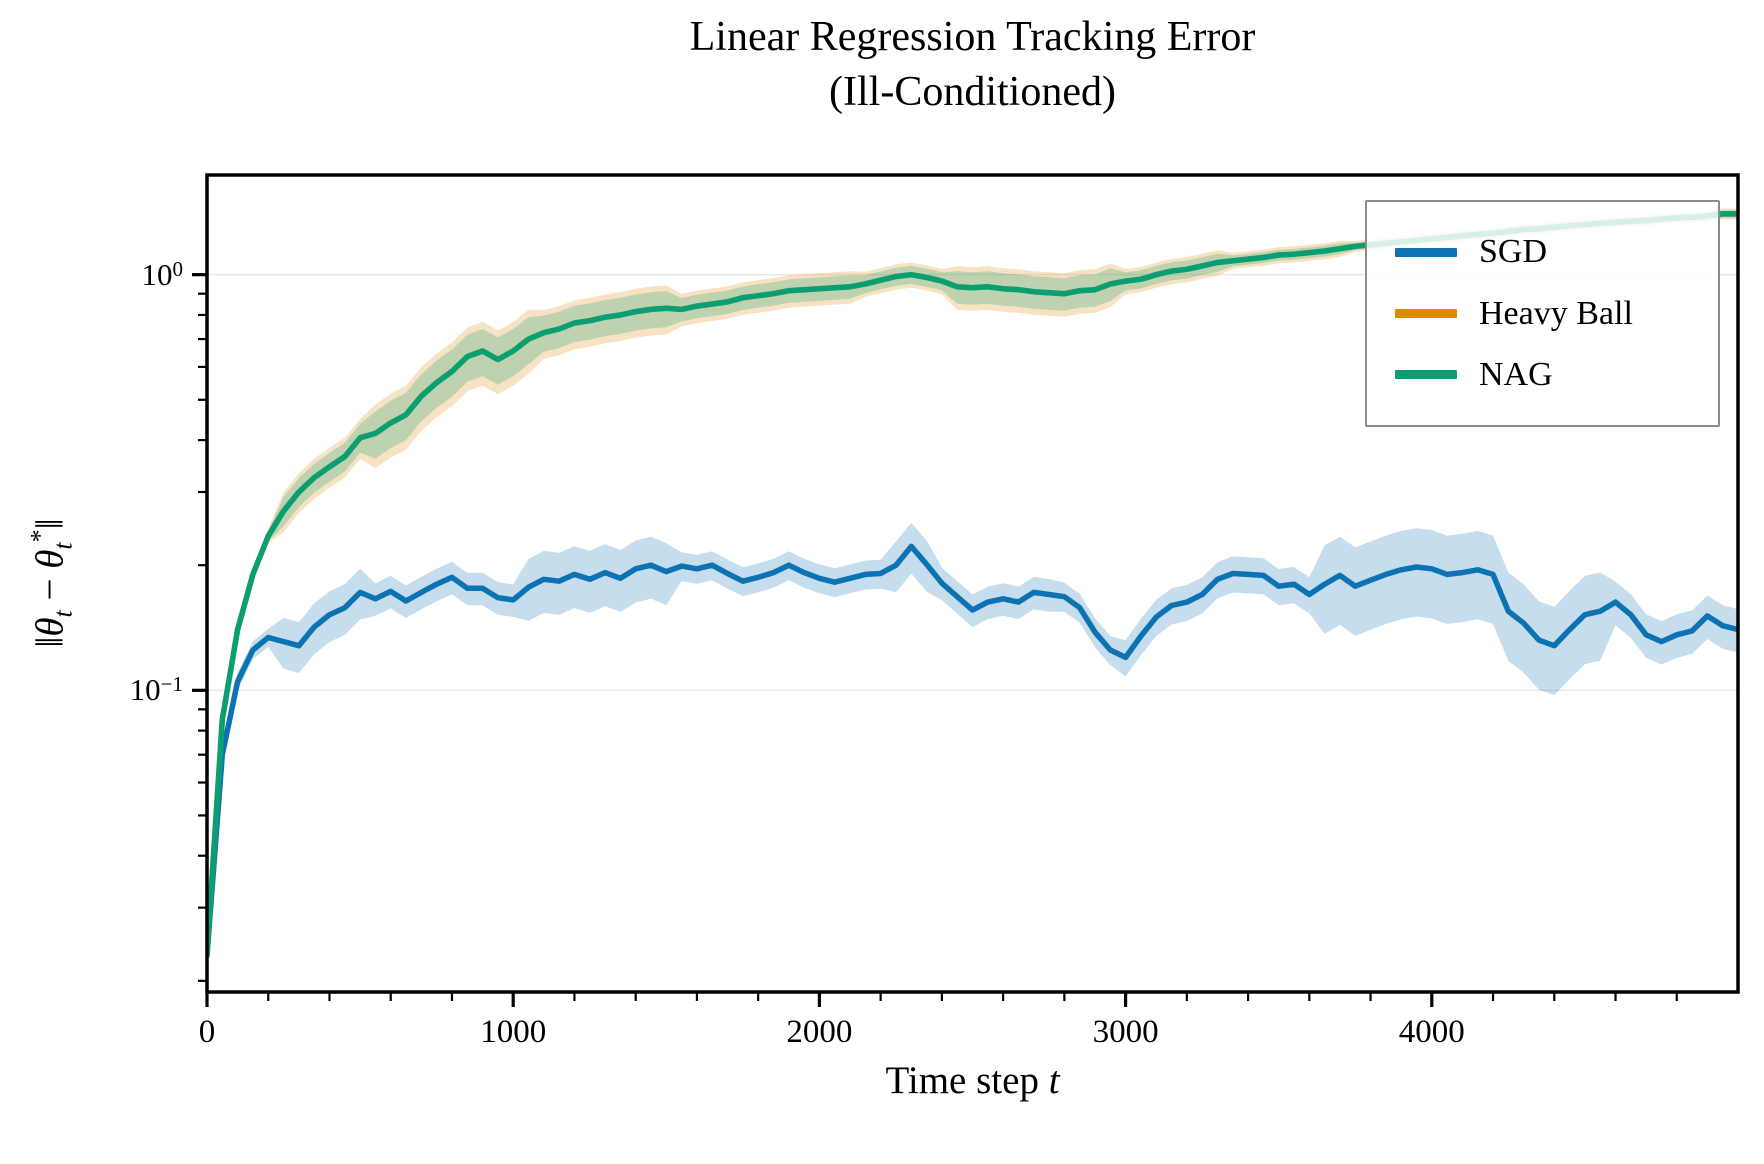  I want to click on x-tick-label: 0, so click(207, 1032).